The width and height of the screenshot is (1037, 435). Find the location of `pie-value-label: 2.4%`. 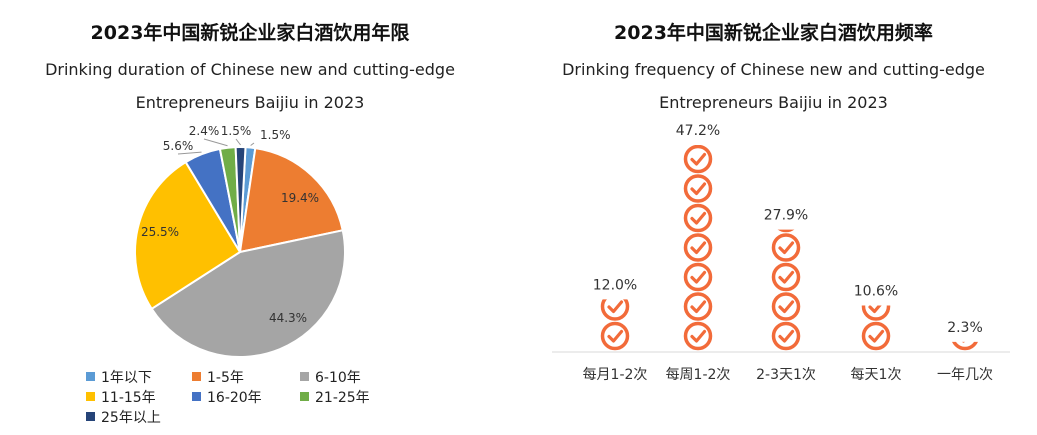

pie-value-label: 2.4% is located at coordinates (204, 131).